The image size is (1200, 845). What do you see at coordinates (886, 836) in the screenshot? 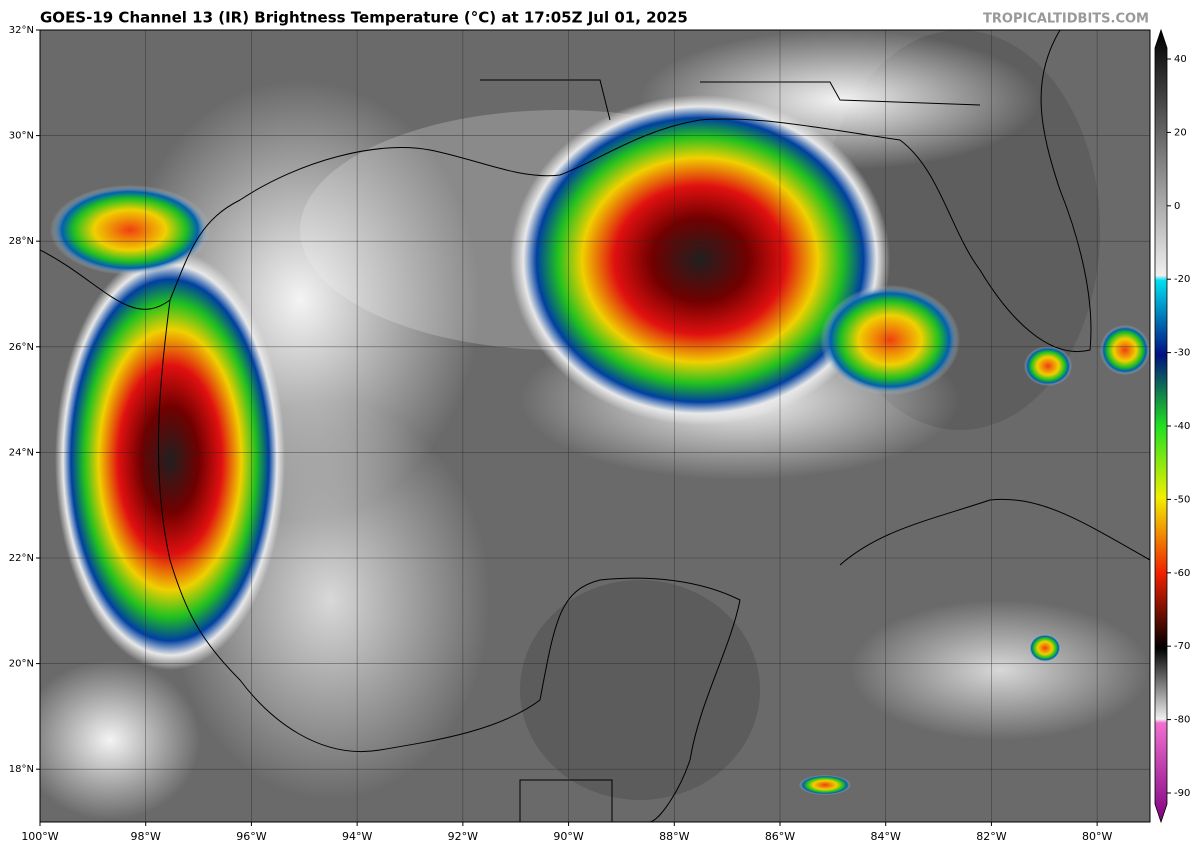
I see `x-tick-label: 84°W` at bounding box center [886, 836].